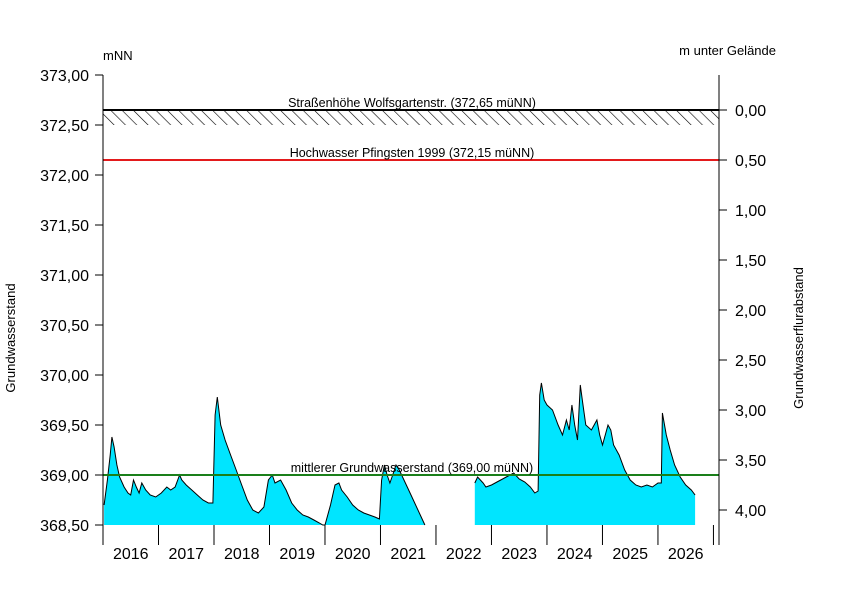 The height and width of the screenshot is (600, 854). Describe the element at coordinates (64, 176) in the screenshot. I see `y-tick-label: 372,00` at that location.